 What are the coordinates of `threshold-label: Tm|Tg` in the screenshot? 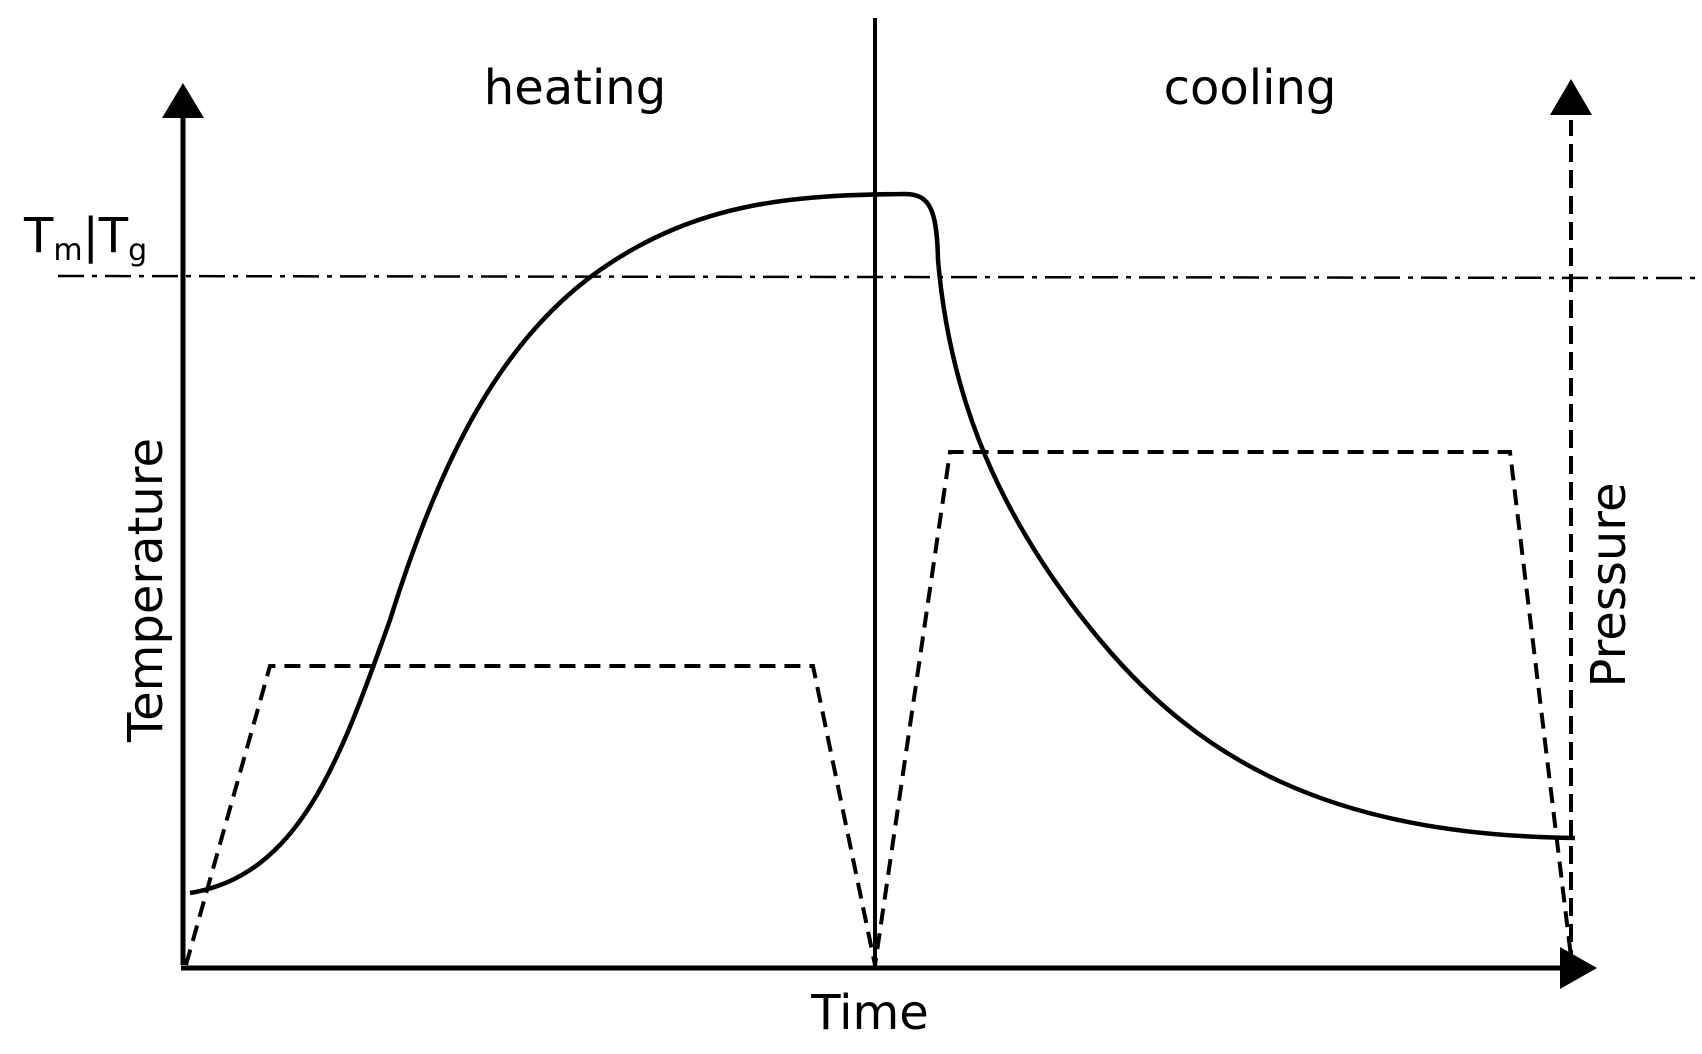 It's located at (85, 238).